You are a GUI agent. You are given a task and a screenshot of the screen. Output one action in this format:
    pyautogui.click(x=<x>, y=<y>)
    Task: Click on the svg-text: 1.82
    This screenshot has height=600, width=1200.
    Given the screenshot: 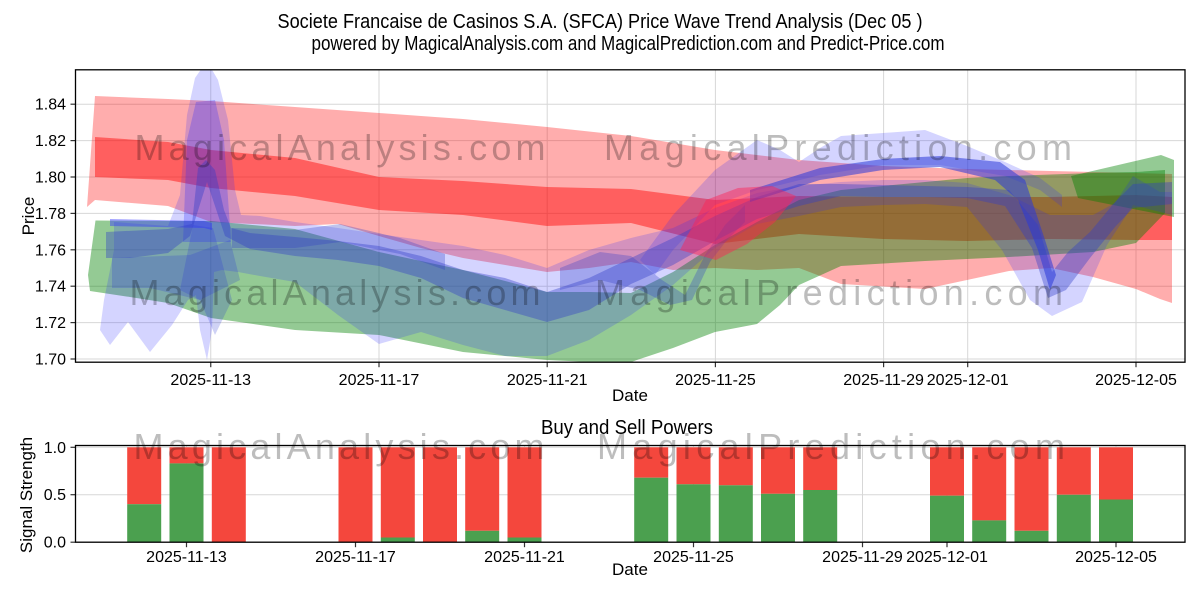 What is the action you would take?
    pyautogui.click(x=50, y=141)
    